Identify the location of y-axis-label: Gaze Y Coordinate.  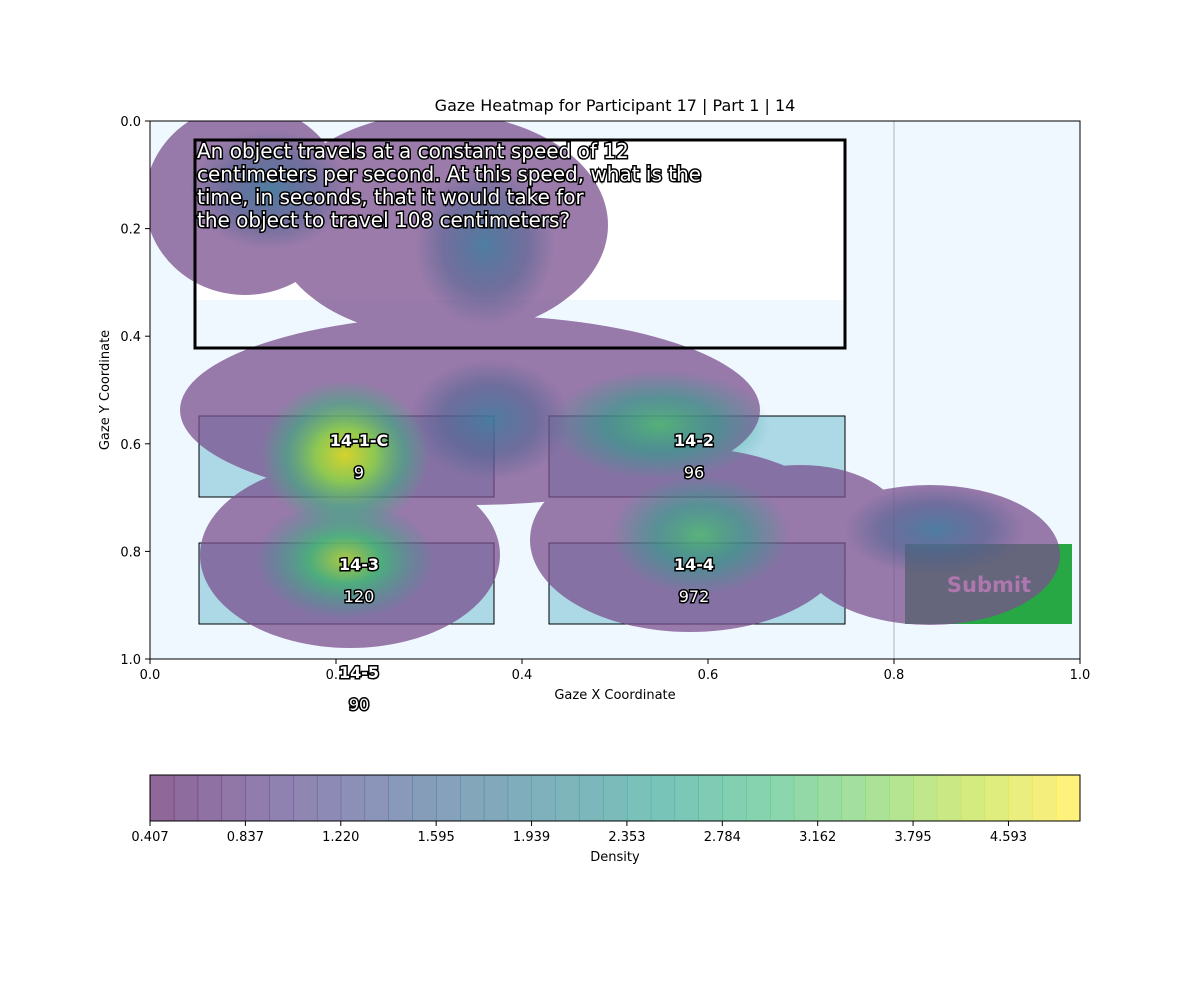
(105, 390).